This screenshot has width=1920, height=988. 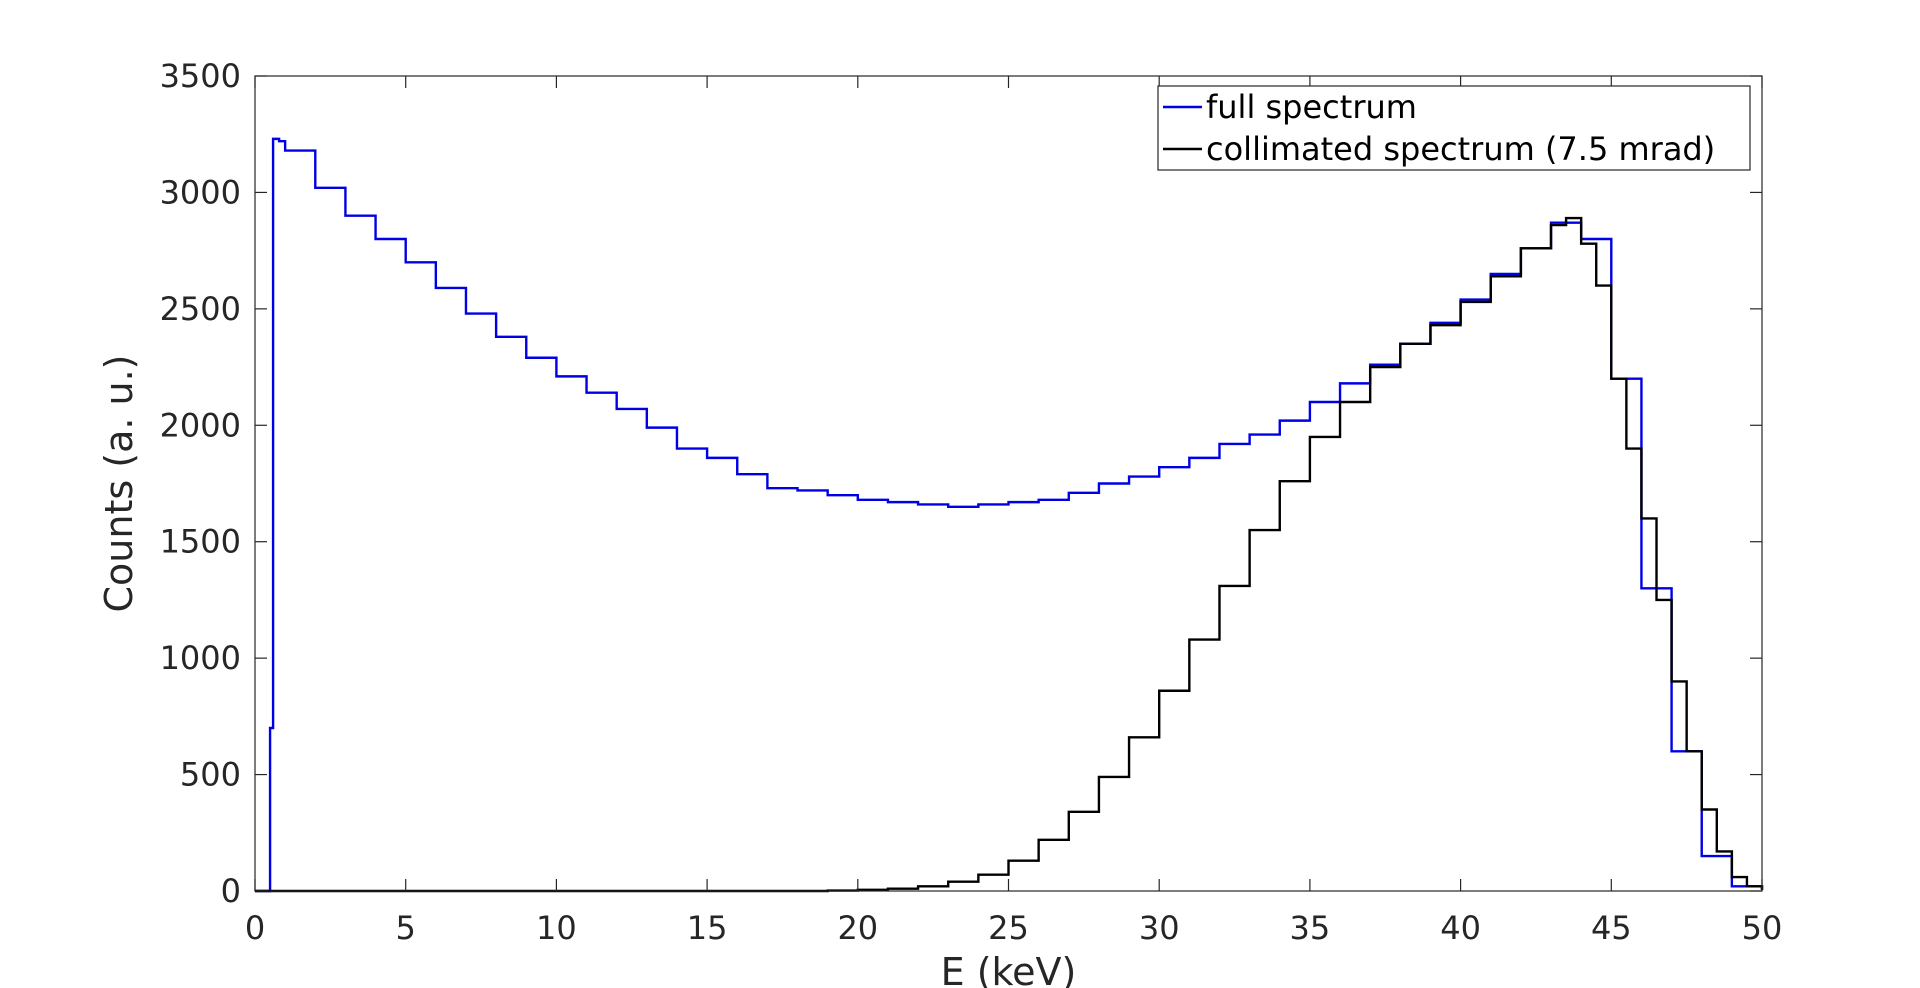 What do you see at coordinates (200, 76) in the screenshot?
I see `y-tick-label: 3500` at bounding box center [200, 76].